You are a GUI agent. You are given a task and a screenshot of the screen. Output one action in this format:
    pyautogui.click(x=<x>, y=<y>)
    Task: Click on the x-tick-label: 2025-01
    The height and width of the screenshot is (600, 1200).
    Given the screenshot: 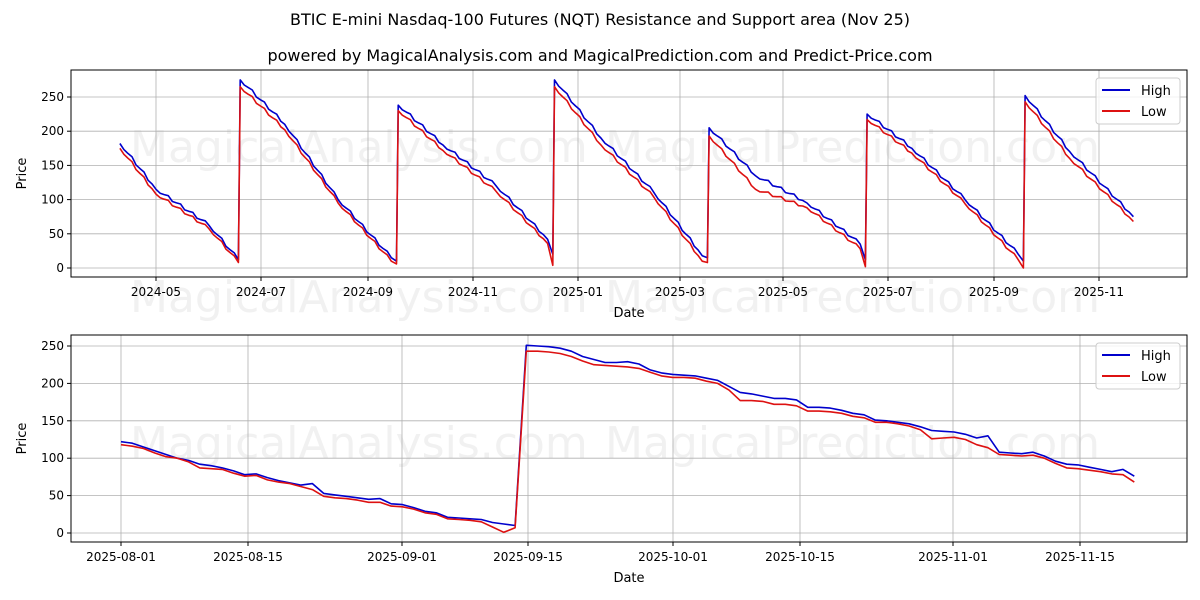 What is the action you would take?
    pyautogui.click(x=578, y=292)
    